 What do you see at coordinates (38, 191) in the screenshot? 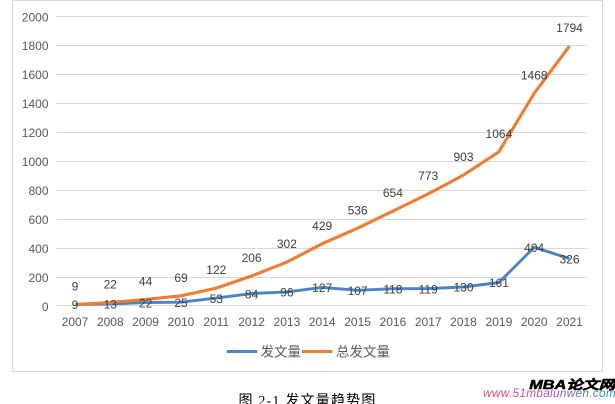
I see `svg-text: 800` at bounding box center [38, 191].